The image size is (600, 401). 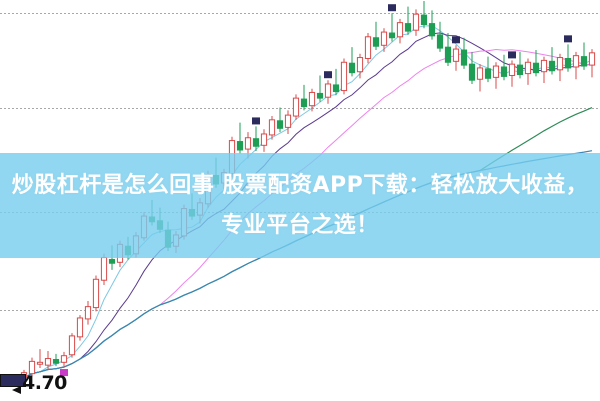 I want to click on price-cursor-arrow-icon, so click(x=16, y=390).